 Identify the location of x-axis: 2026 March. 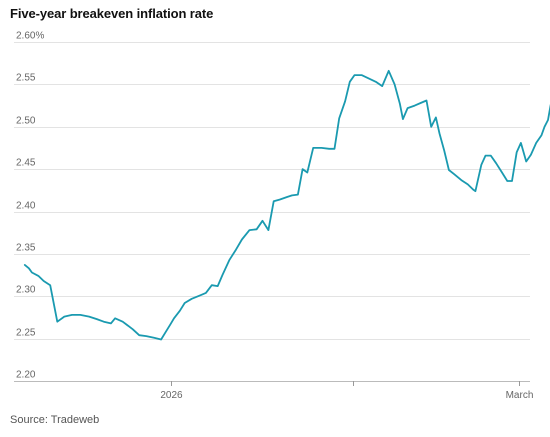
(346, 391).